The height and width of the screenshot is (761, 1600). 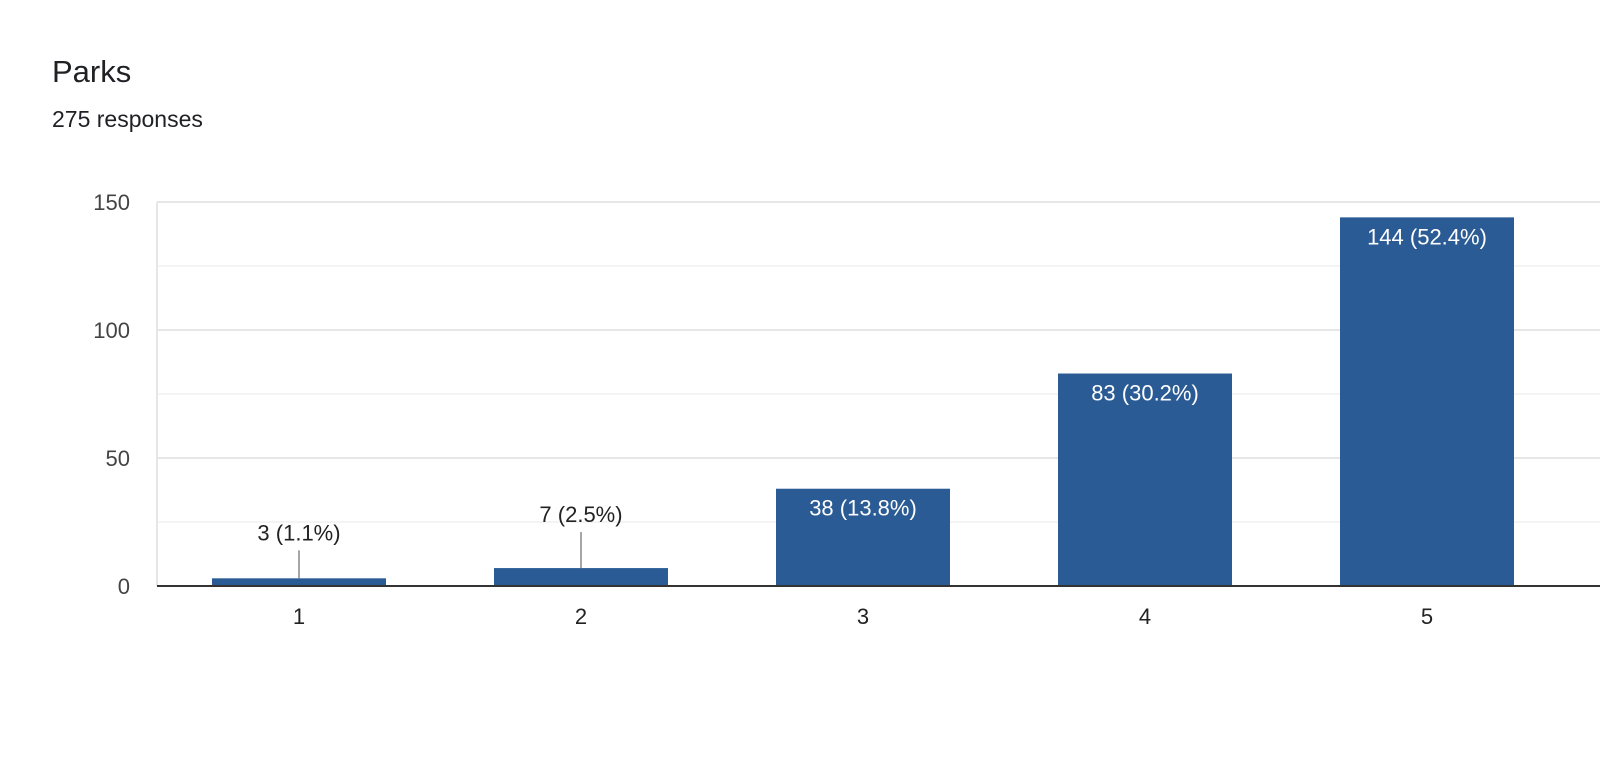 I want to click on x-tick-label: 3, so click(x=863, y=616).